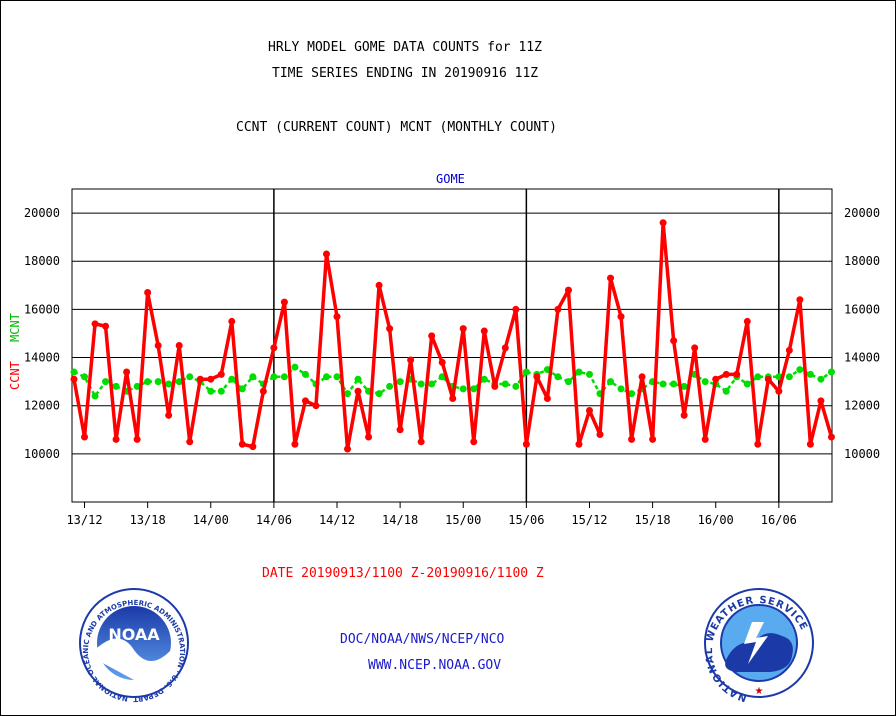 This screenshot has width=896, height=716. I want to click on x-tick-label: 13/18, so click(148, 520).